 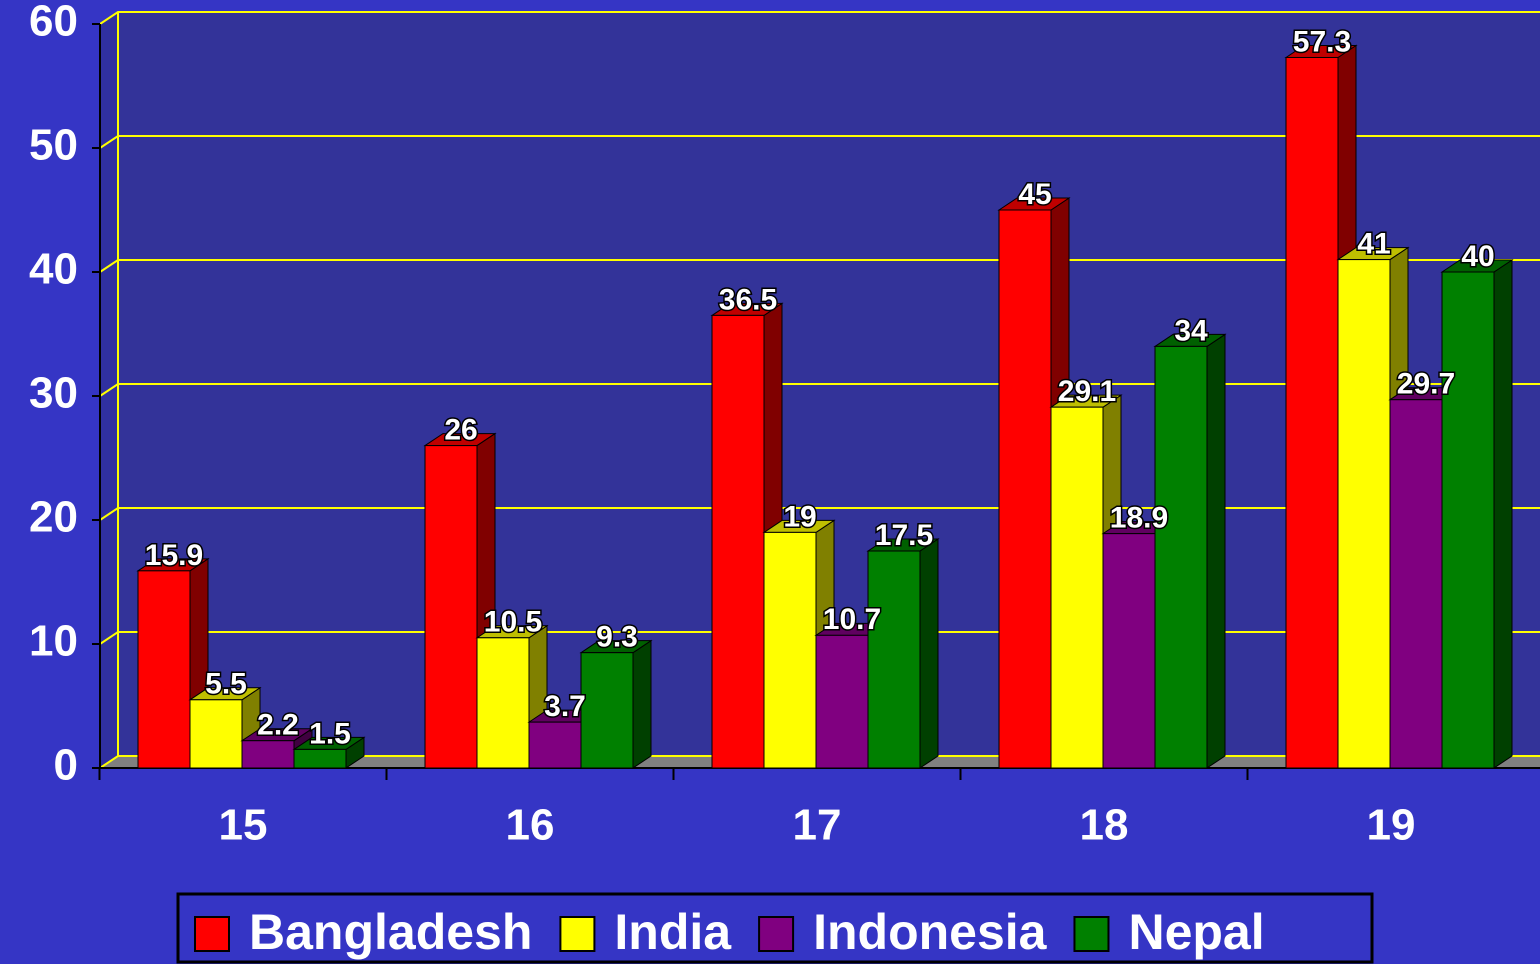 I want to click on value-label: 36.5, so click(x=748, y=299).